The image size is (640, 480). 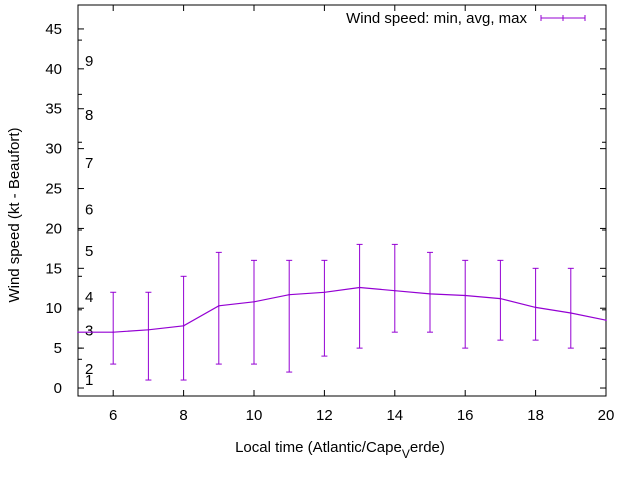 I want to click on beaufort-label-1: 1, so click(x=89, y=380).